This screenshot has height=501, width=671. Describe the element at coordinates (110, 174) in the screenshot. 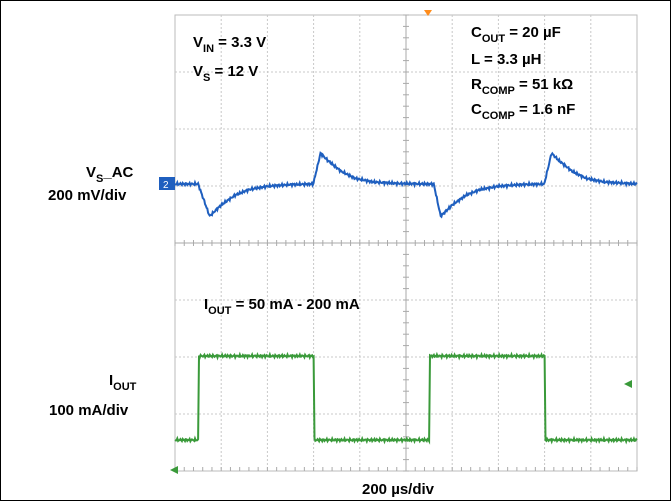

I see `ch2-label: VS_AC` at that location.